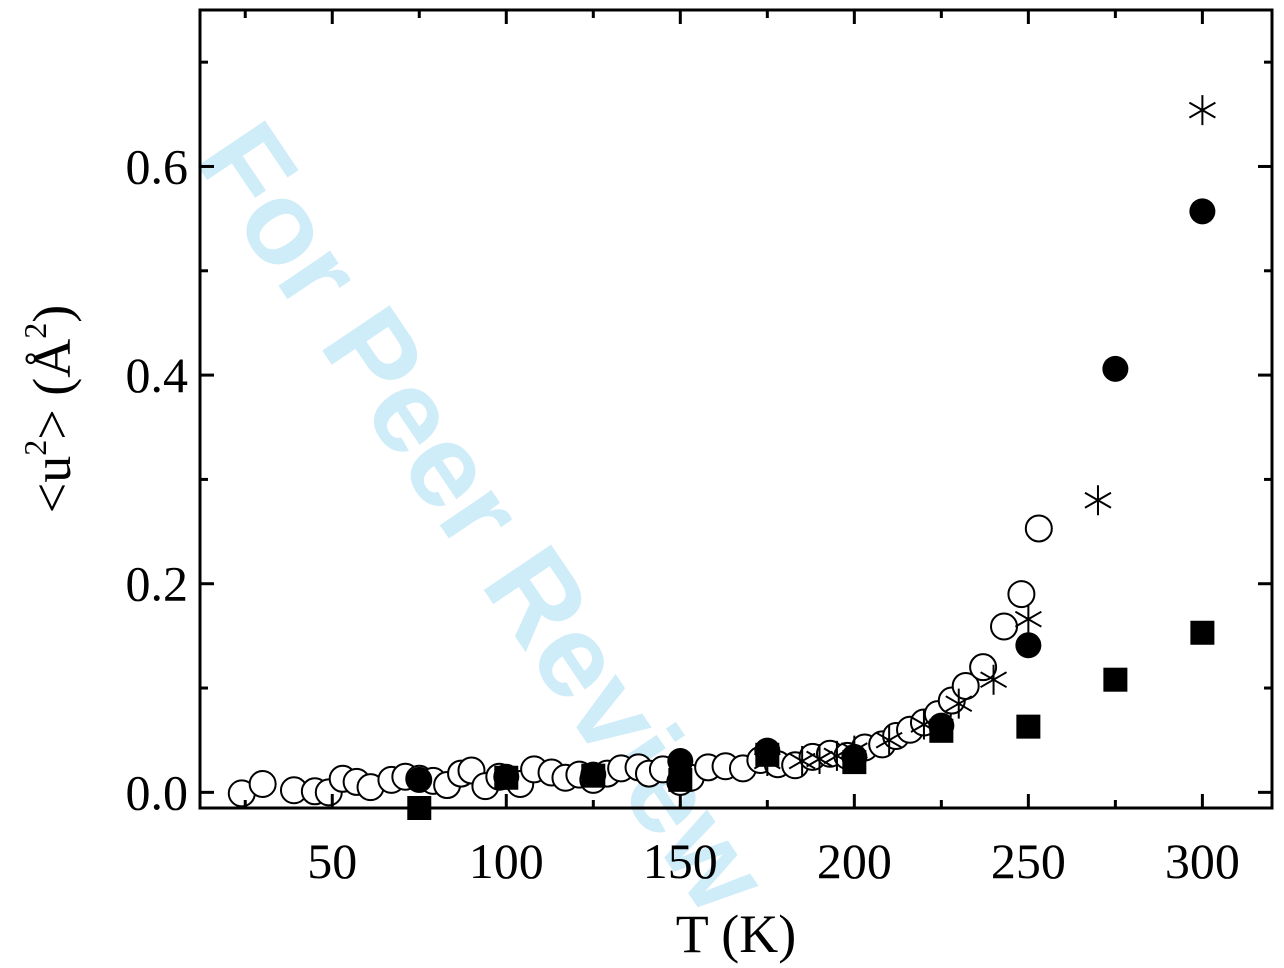 Image resolution: width=1284 pixels, height=968 pixels. What do you see at coordinates (680, 861) in the screenshot?
I see `x-tick-label: 150` at bounding box center [680, 861].